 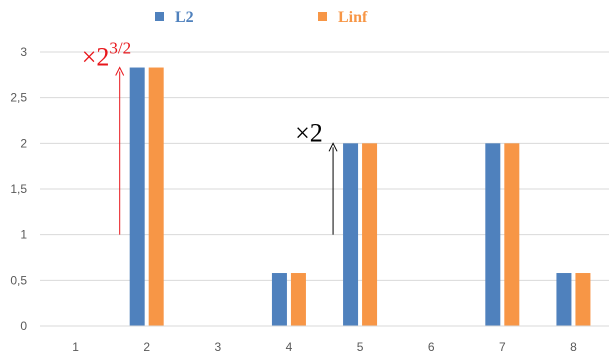 What do you see at coordinates (502, 347) in the screenshot?
I see `x-tick-label: 7` at bounding box center [502, 347].